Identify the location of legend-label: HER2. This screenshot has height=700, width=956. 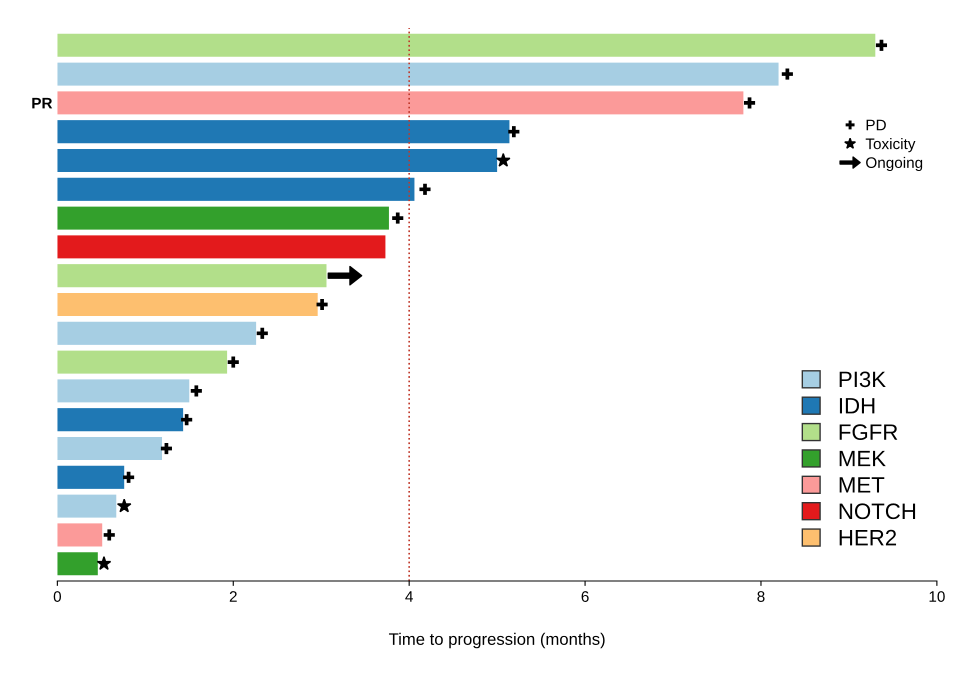
(868, 538).